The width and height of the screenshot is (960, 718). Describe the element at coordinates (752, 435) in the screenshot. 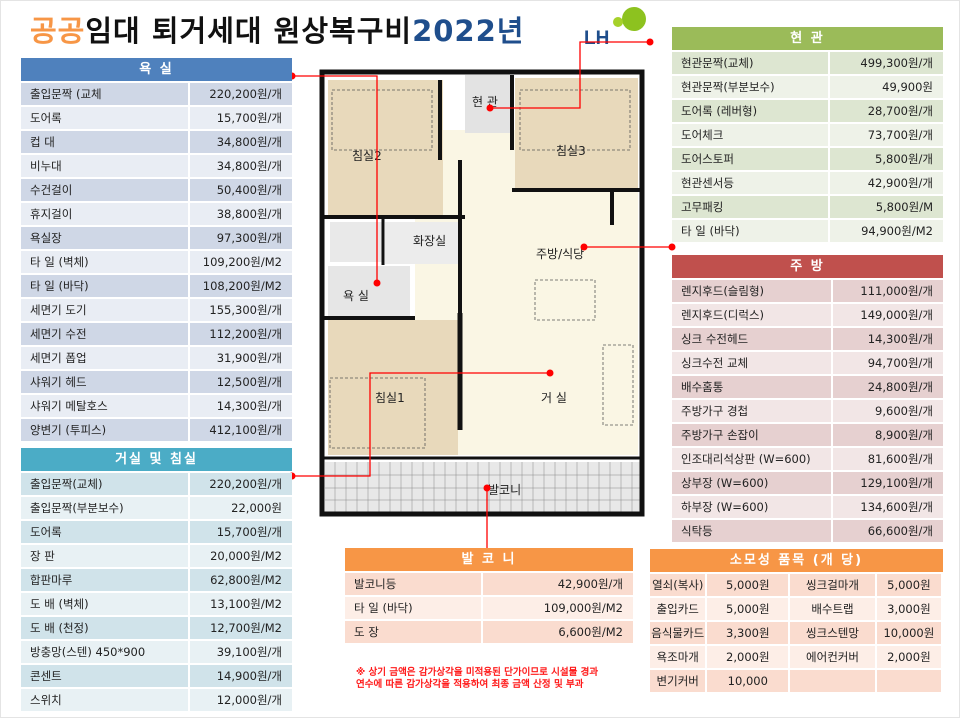

I see `item-name: 주방가구 손잡이` at that location.